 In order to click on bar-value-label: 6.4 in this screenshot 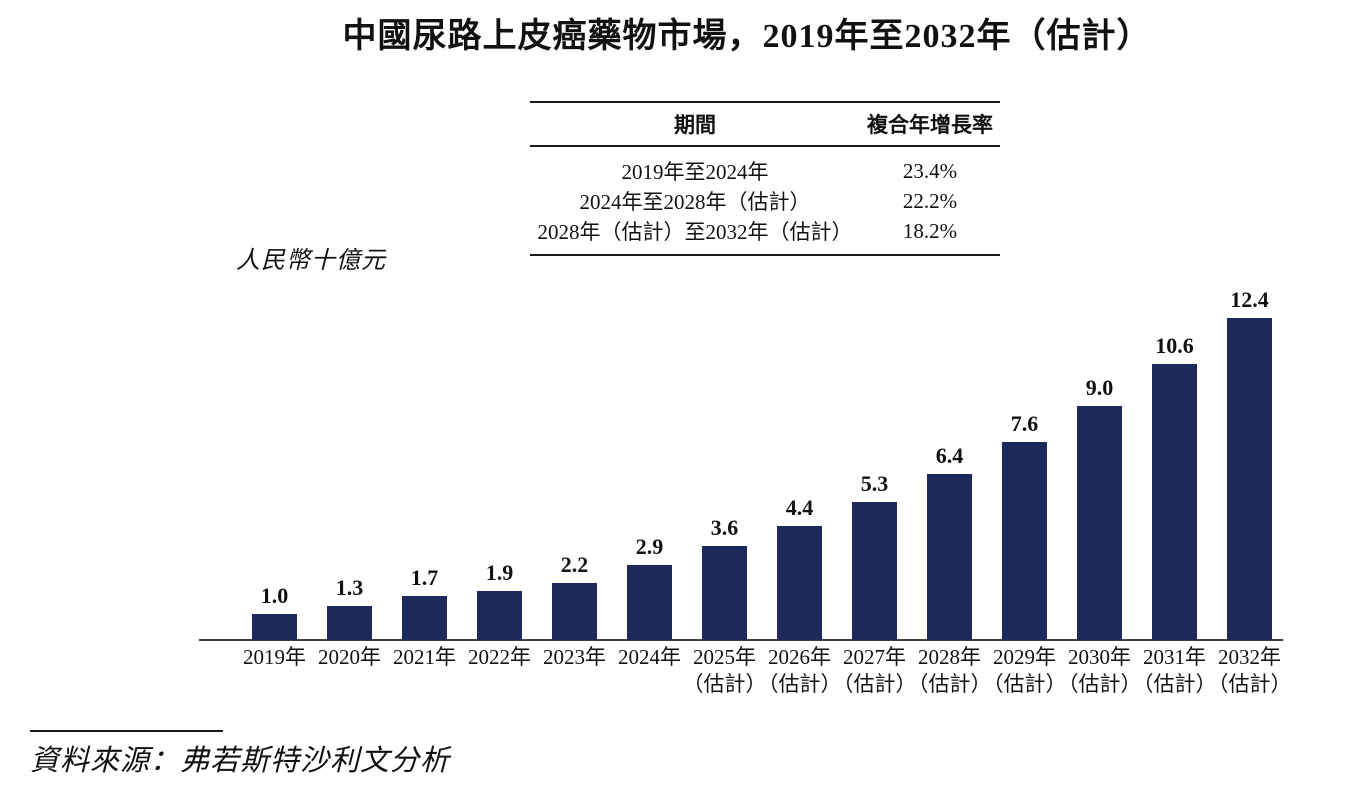, I will do `click(949, 455)`.